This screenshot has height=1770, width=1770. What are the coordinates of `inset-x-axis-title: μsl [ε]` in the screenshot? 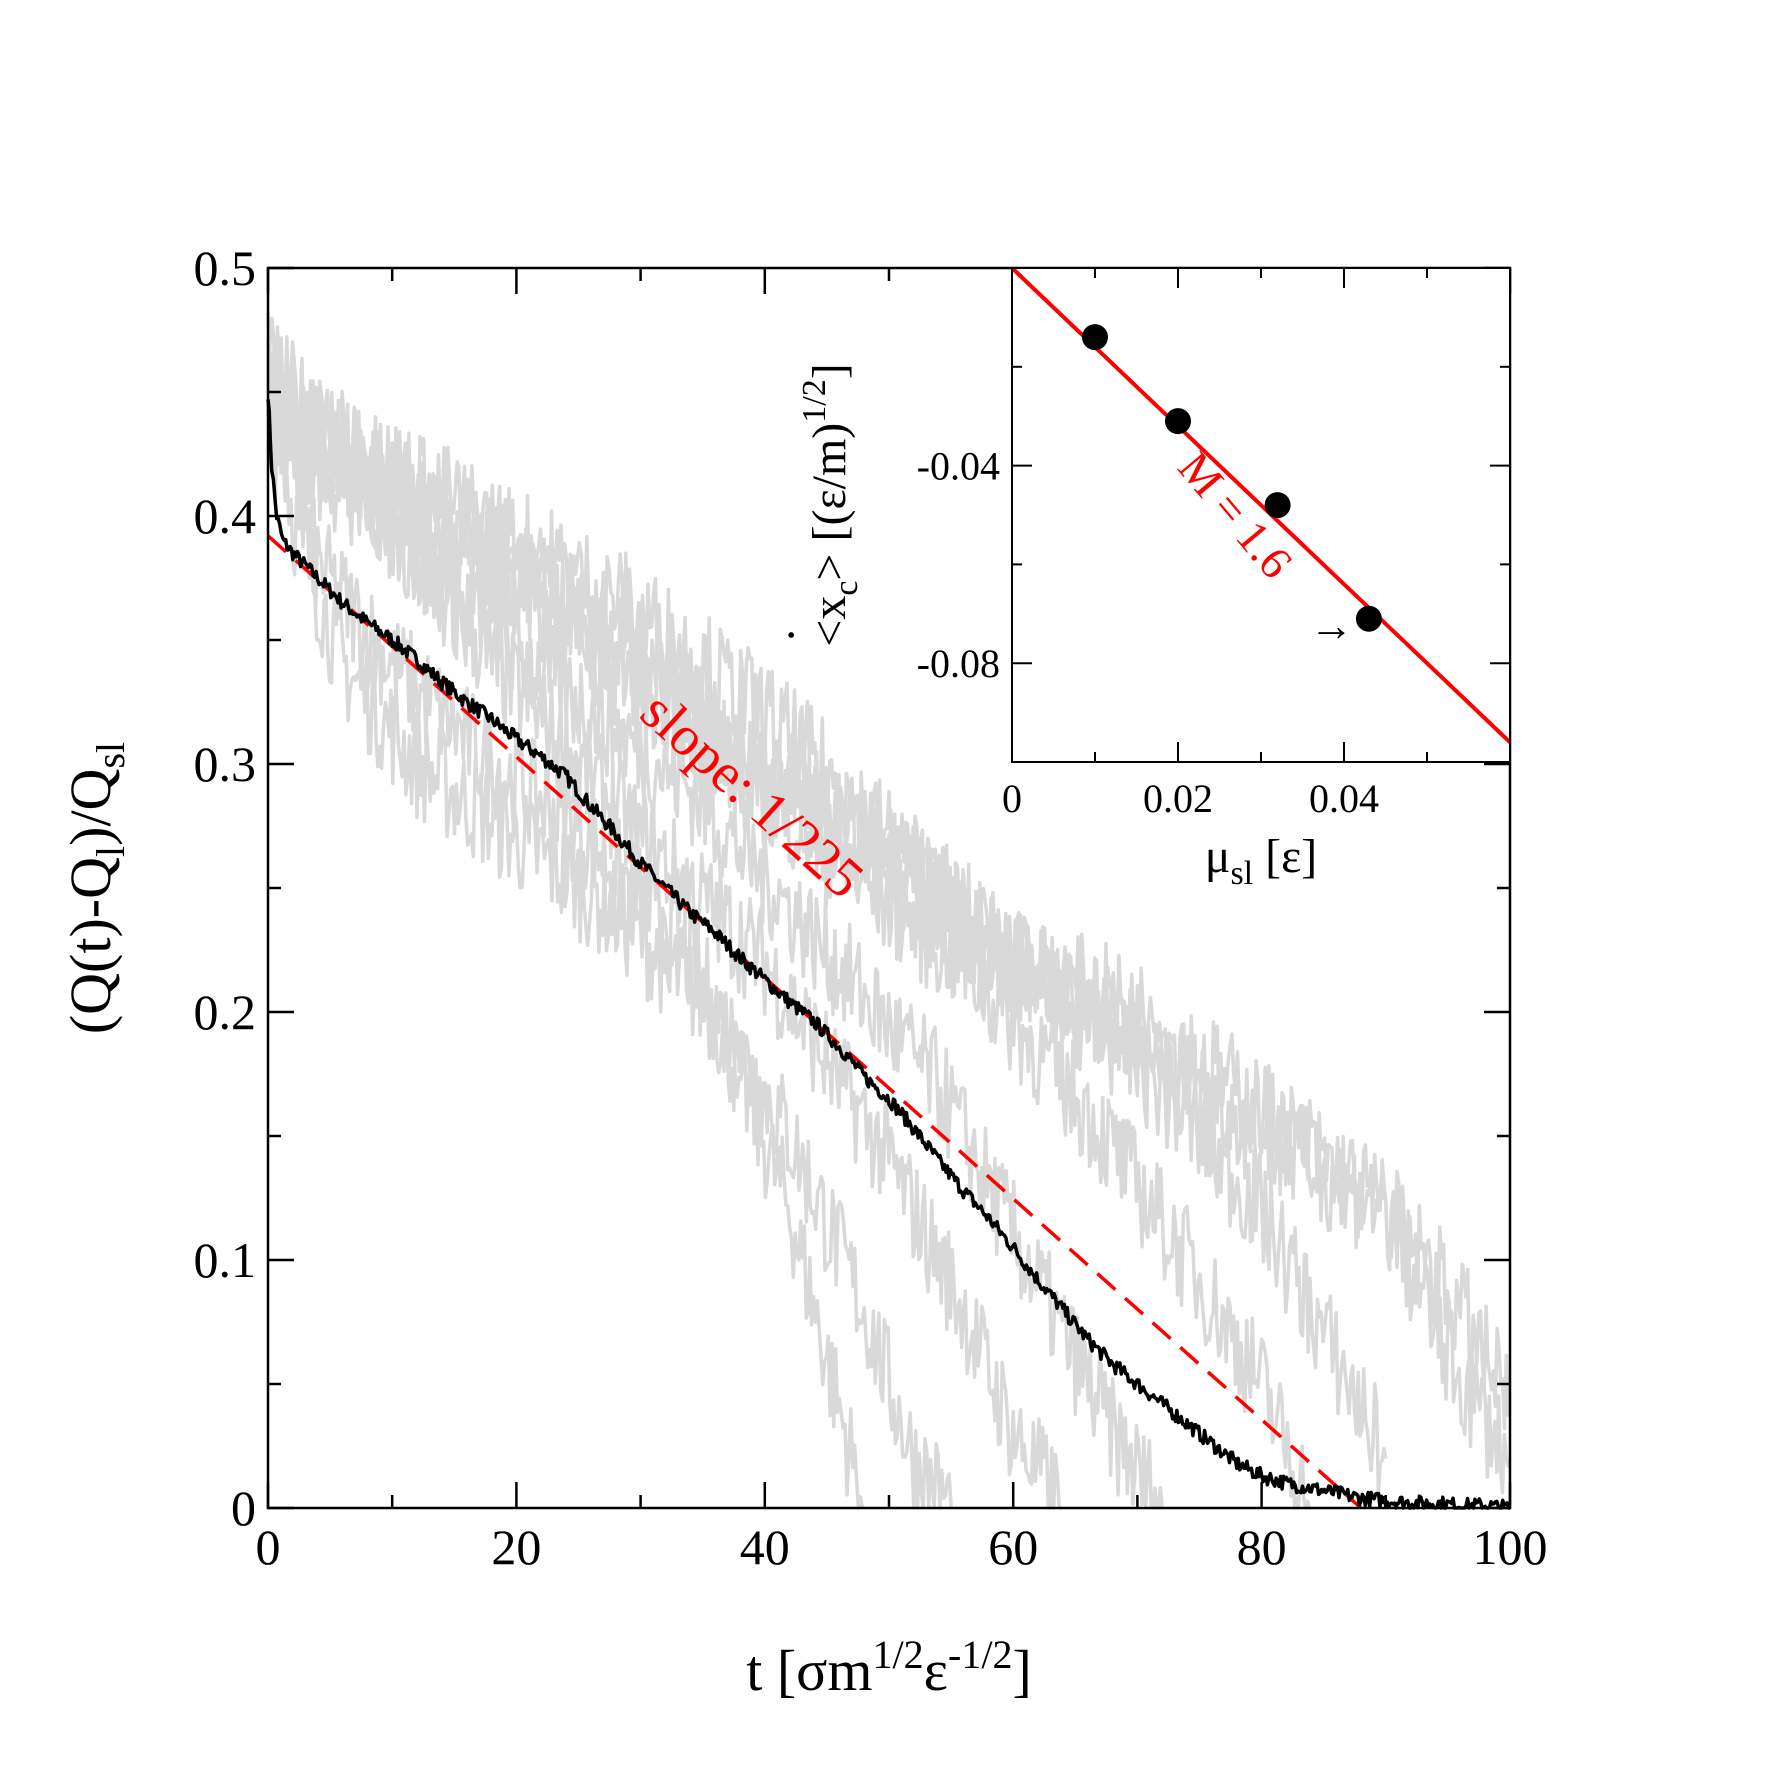 It's located at (1261, 861).